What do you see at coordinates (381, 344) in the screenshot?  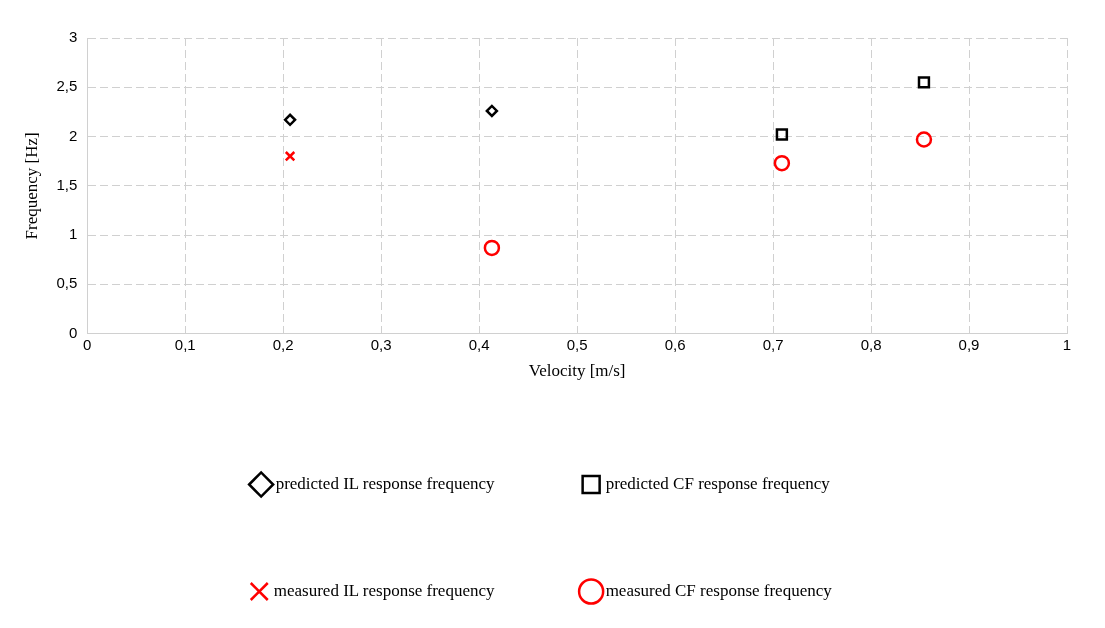 I see `x-tick-label: 0,3` at bounding box center [381, 344].